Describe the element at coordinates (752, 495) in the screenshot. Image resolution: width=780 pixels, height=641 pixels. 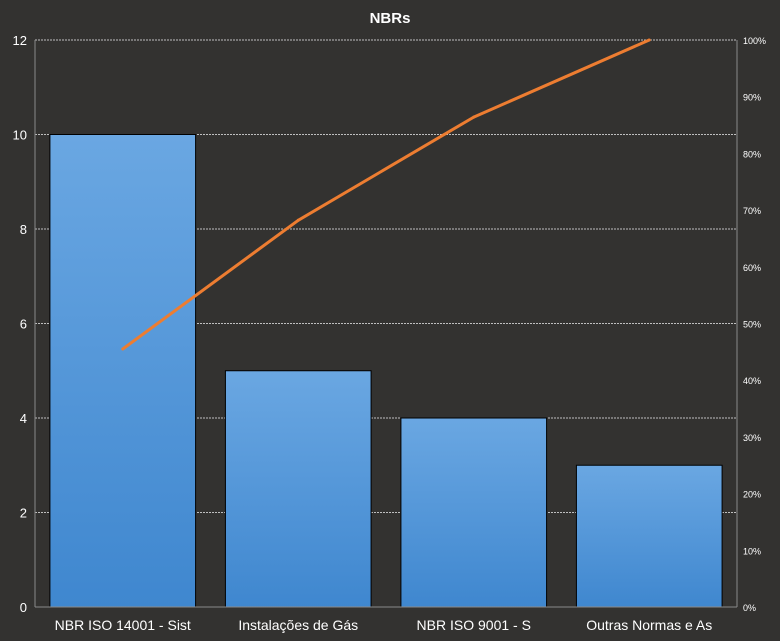
I see `y2-tick-label: 20%` at that location.